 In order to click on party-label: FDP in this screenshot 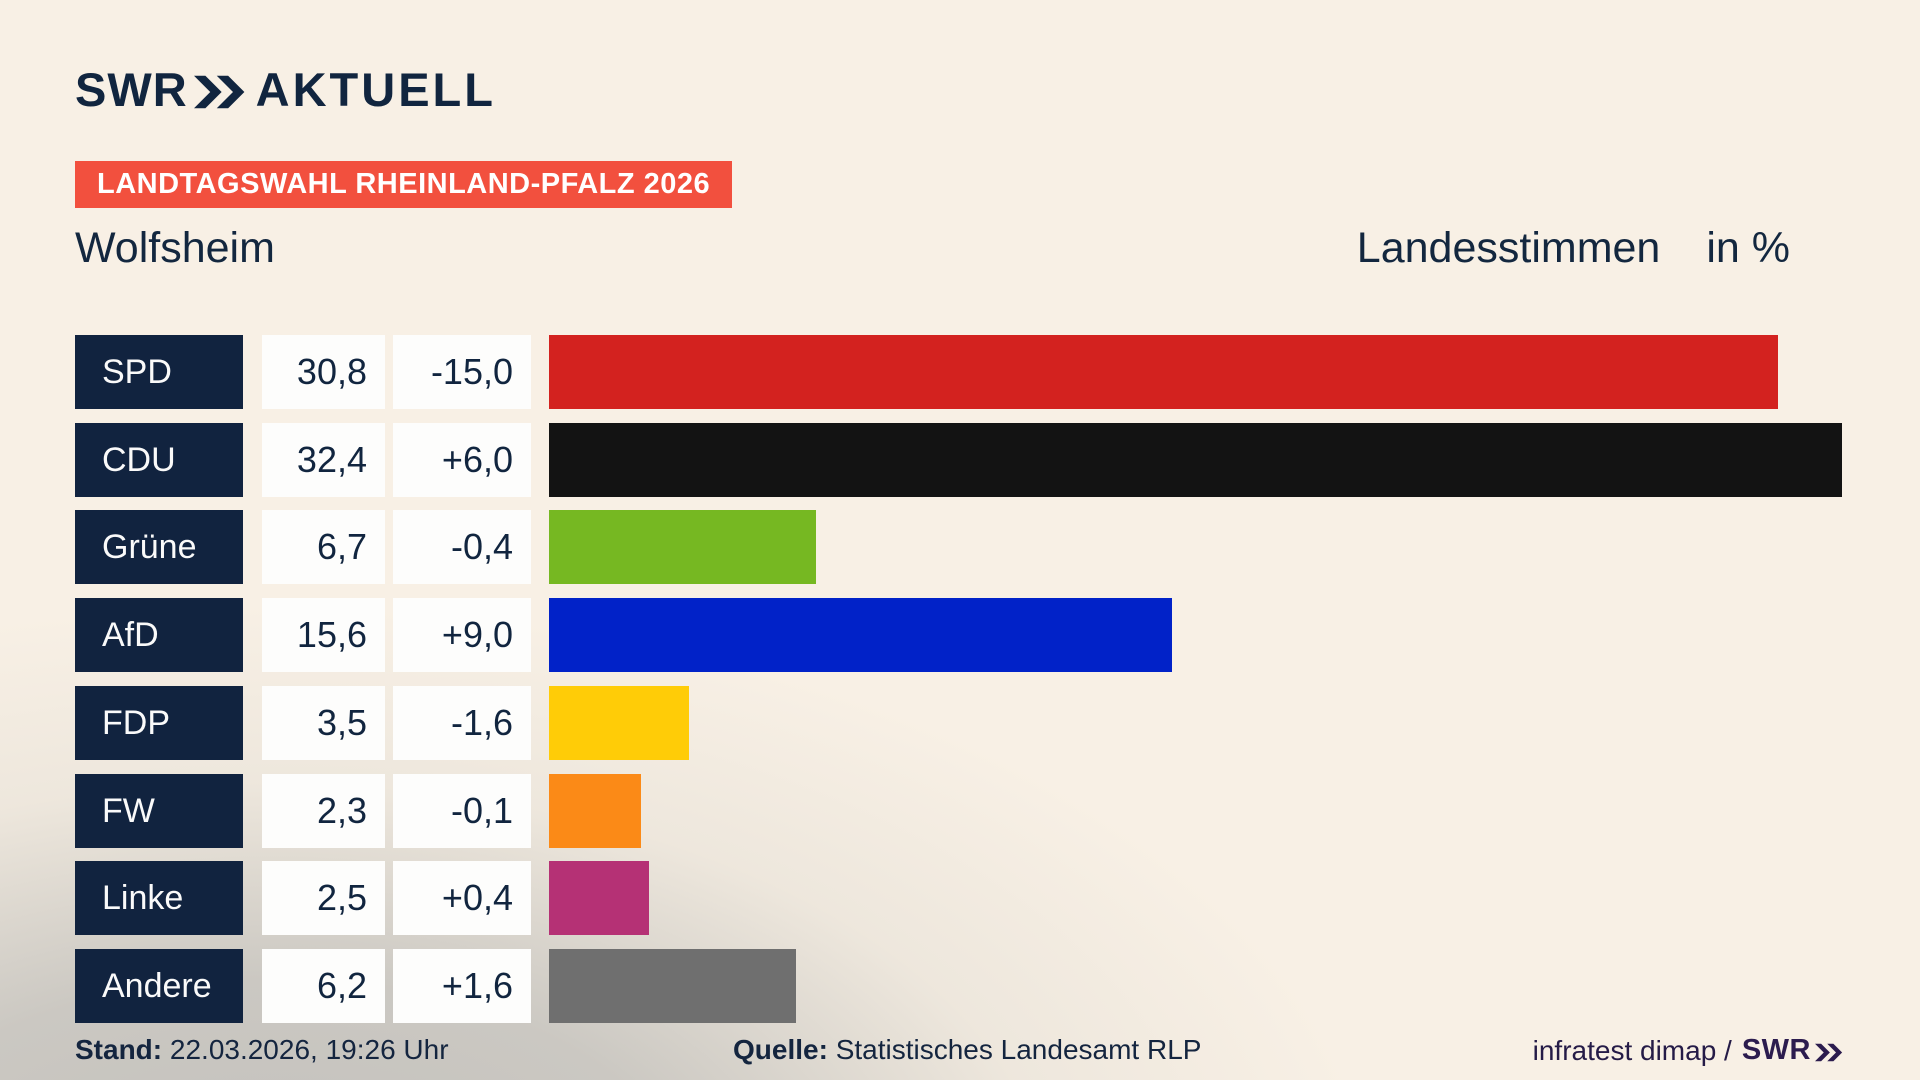, I will do `click(159, 722)`.